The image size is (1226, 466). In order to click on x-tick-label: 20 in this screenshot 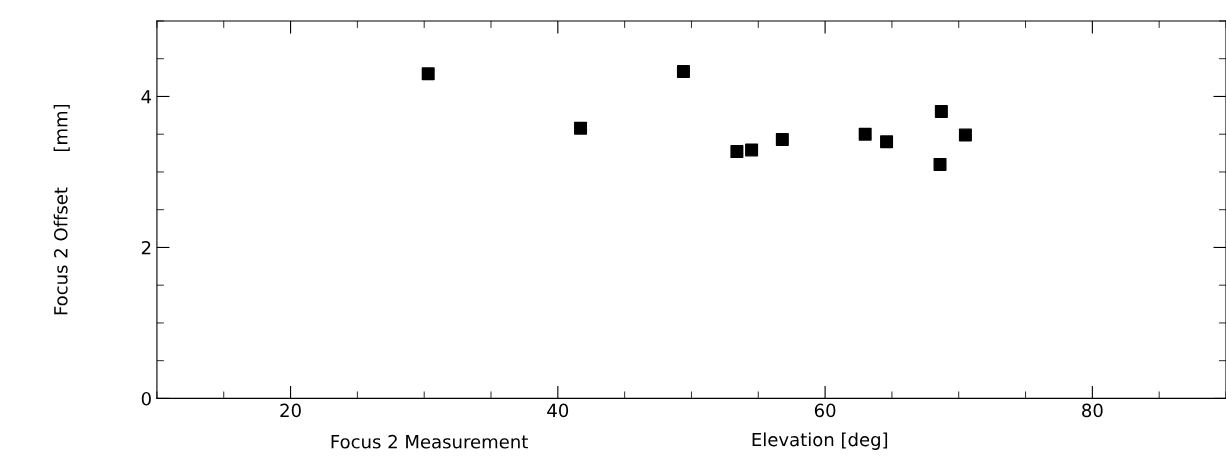, I will do `click(290, 410)`.